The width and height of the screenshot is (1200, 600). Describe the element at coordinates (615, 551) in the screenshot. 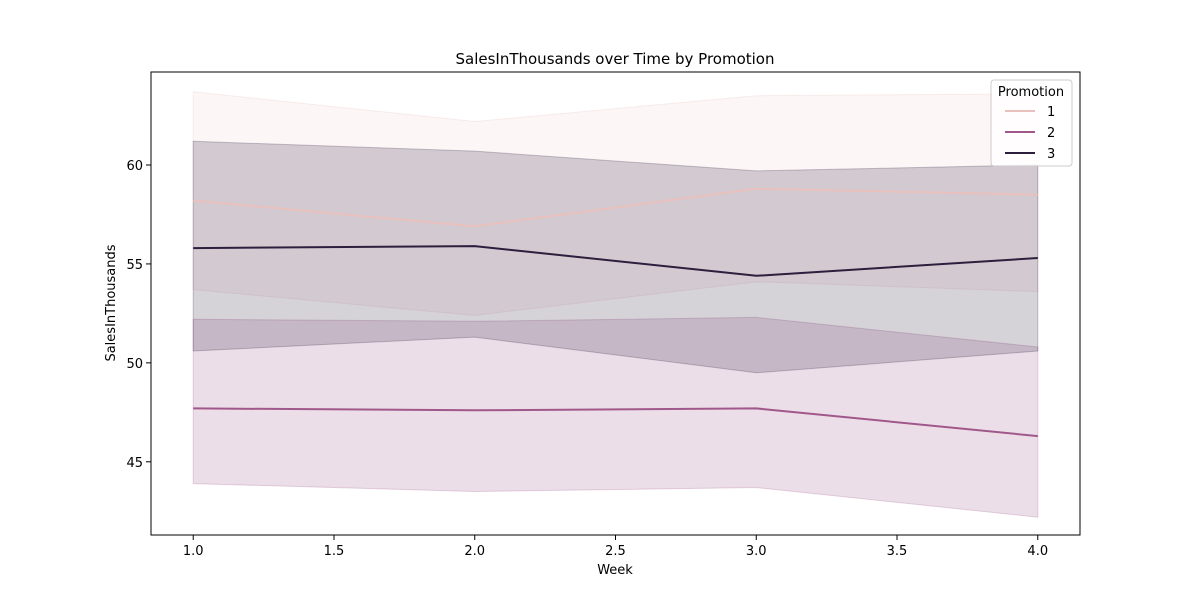

I see `x-tick-label: 2.5` at that location.